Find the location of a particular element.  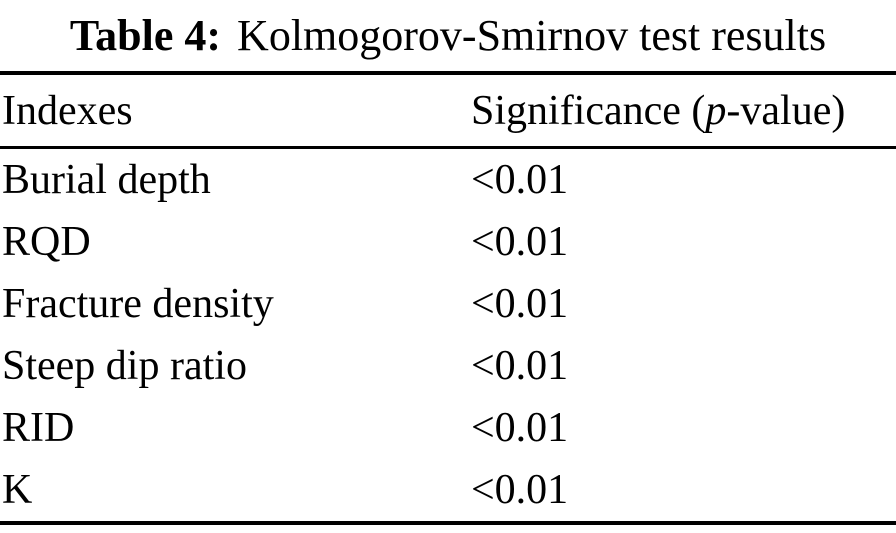

table-row: RID <0.01 is located at coordinates (448, 428).